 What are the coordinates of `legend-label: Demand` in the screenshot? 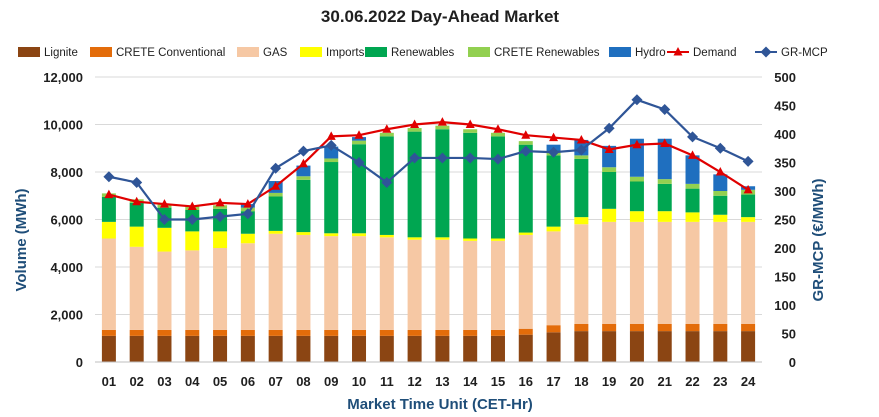 It's located at (714, 53).